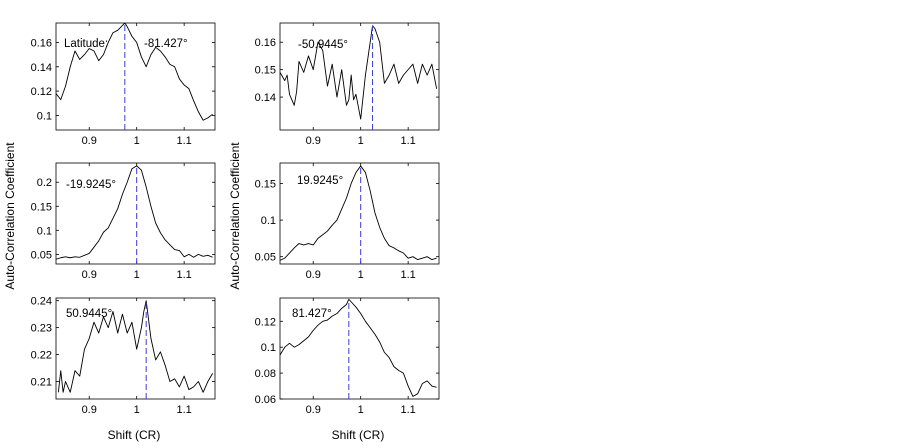  Describe the element at coordinates (91, 185) in the screenshot. I see `latitude-annotation: -19.9245°` at that location.